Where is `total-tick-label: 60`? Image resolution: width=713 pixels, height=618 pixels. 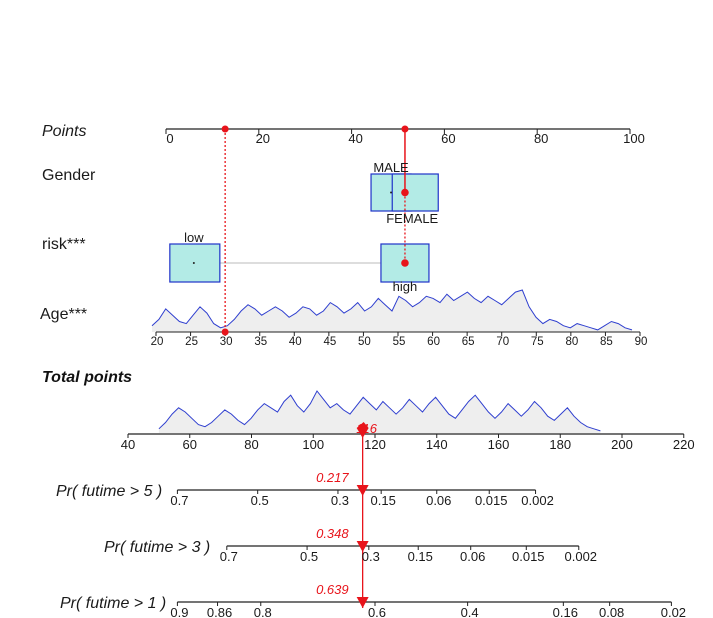 total-tick-label: 60 is located at coordinates (190, 444).